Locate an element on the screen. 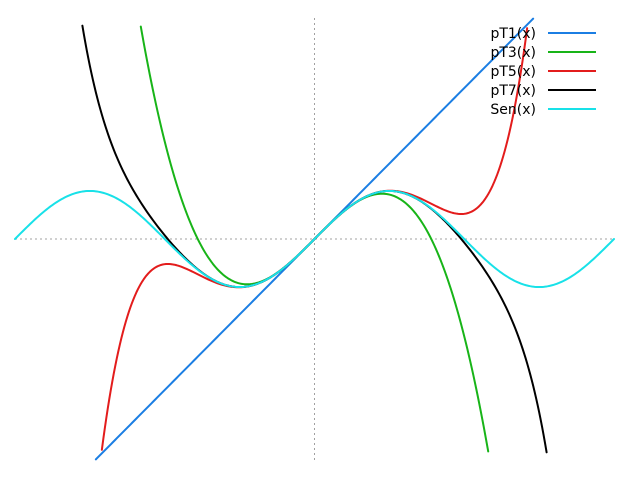 The width and height of the screenshot is (640, 480). legend-label-1: pT1(x) is located at coordinates (513, 34).